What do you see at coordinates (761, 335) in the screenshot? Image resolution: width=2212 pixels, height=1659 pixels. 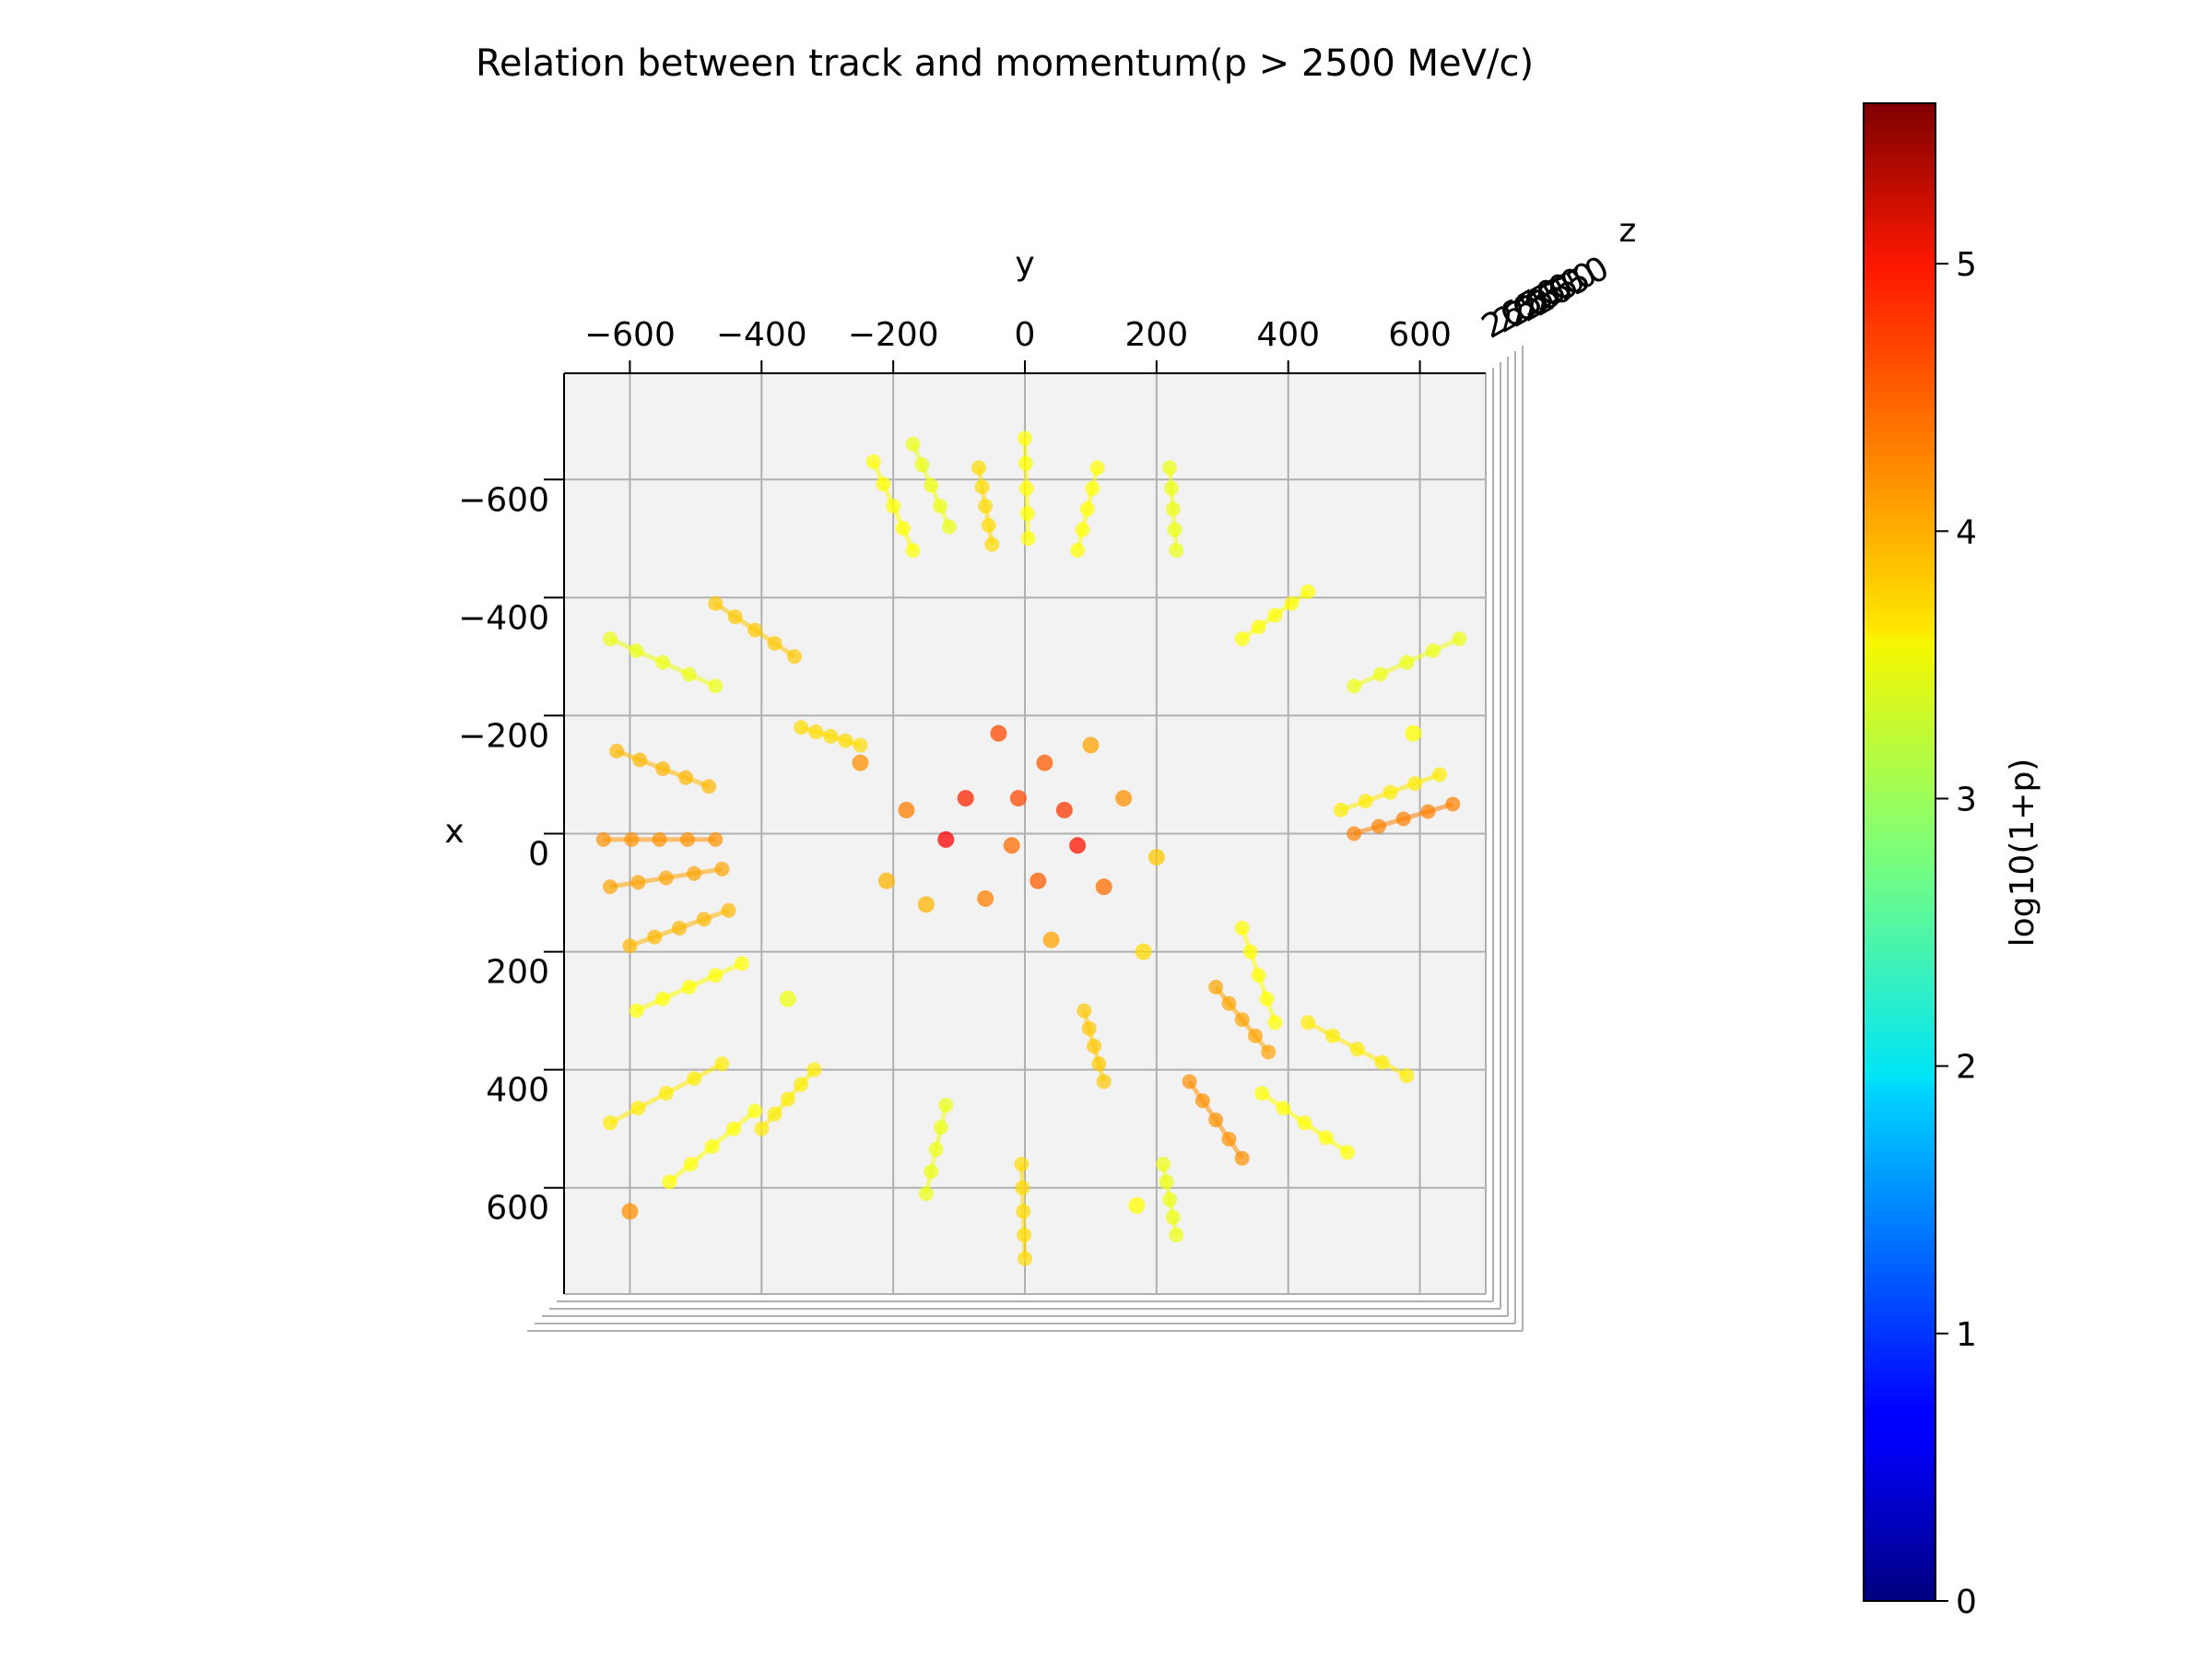 I see `y-axis-tick-label: −400` at bounding box center [761, 335].